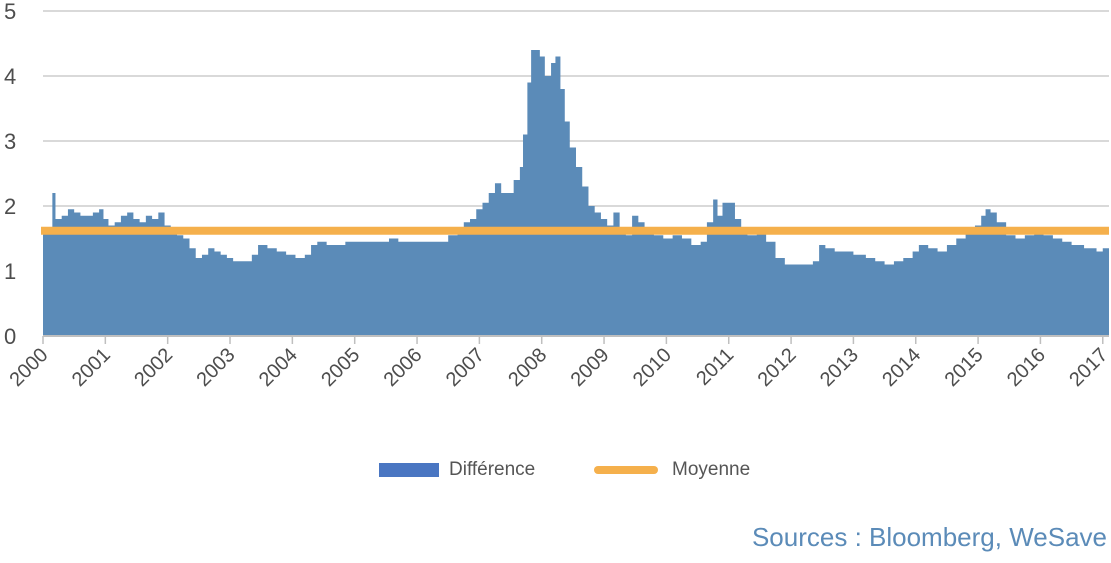 Image resolution: width=1111 pixels, height=563 pixels. Describe the element at coordinates (278, 367) in the screenshot. I see `x-tick-label: 2004` at that location.